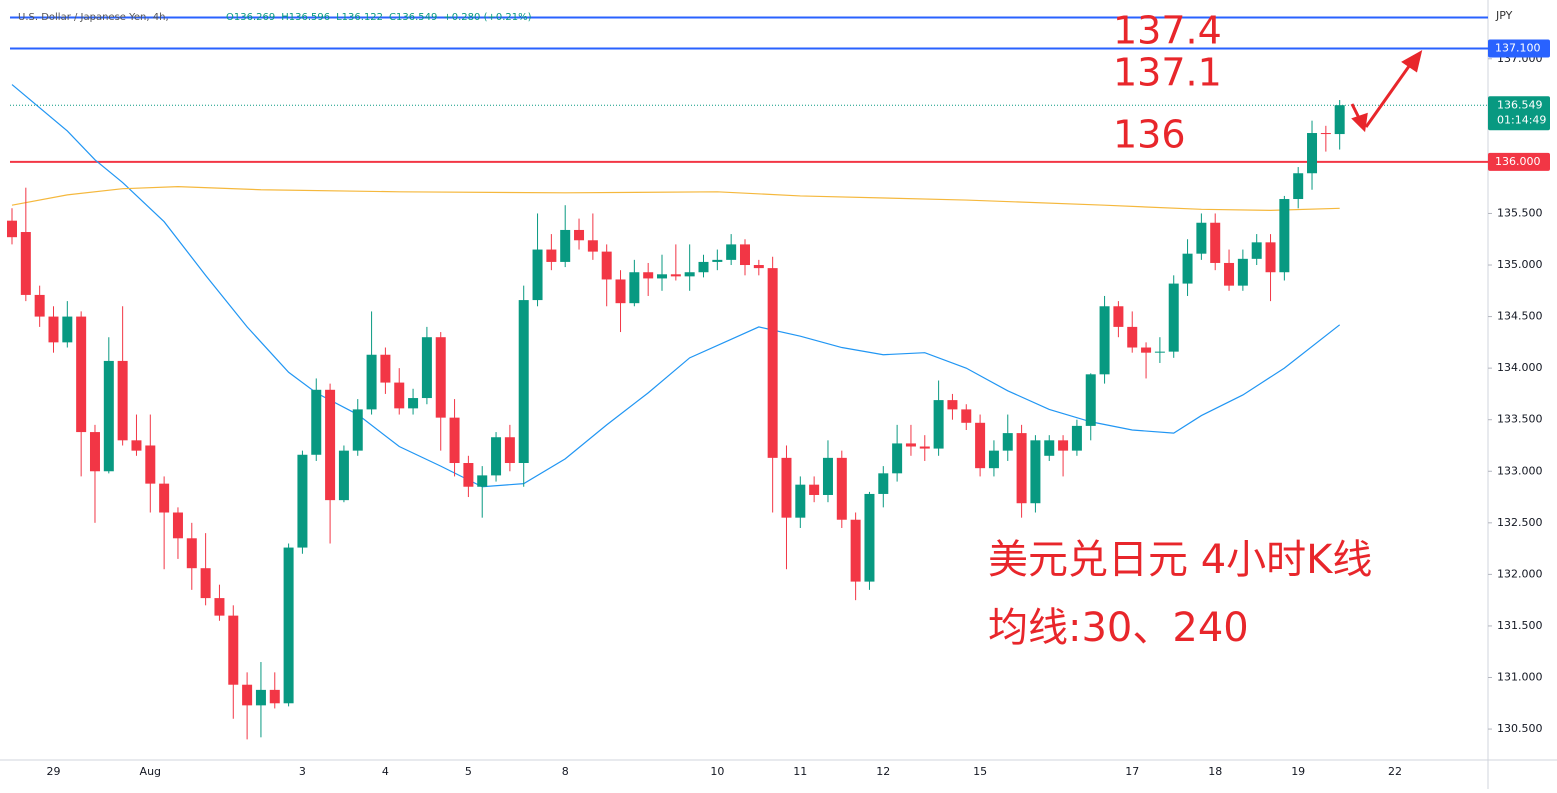  I want to click on x-tick-label: 12, so click(883, 771).